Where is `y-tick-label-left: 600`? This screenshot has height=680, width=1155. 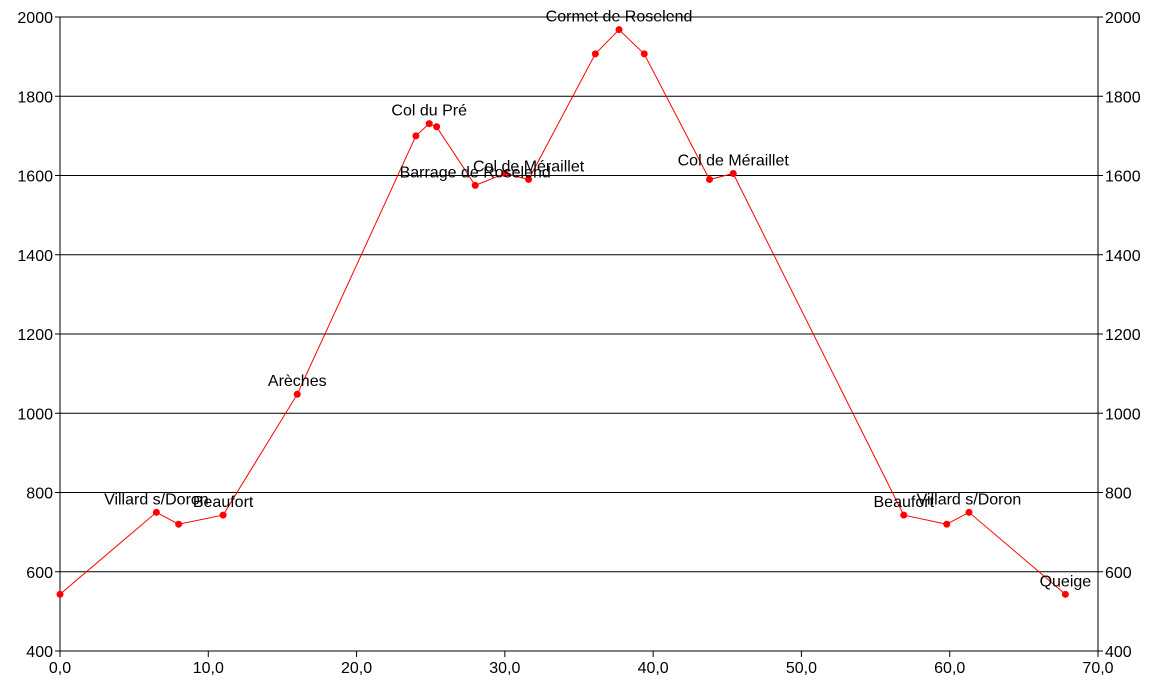
y-tick-label-left: 600 is located at coordinates (39, 573).